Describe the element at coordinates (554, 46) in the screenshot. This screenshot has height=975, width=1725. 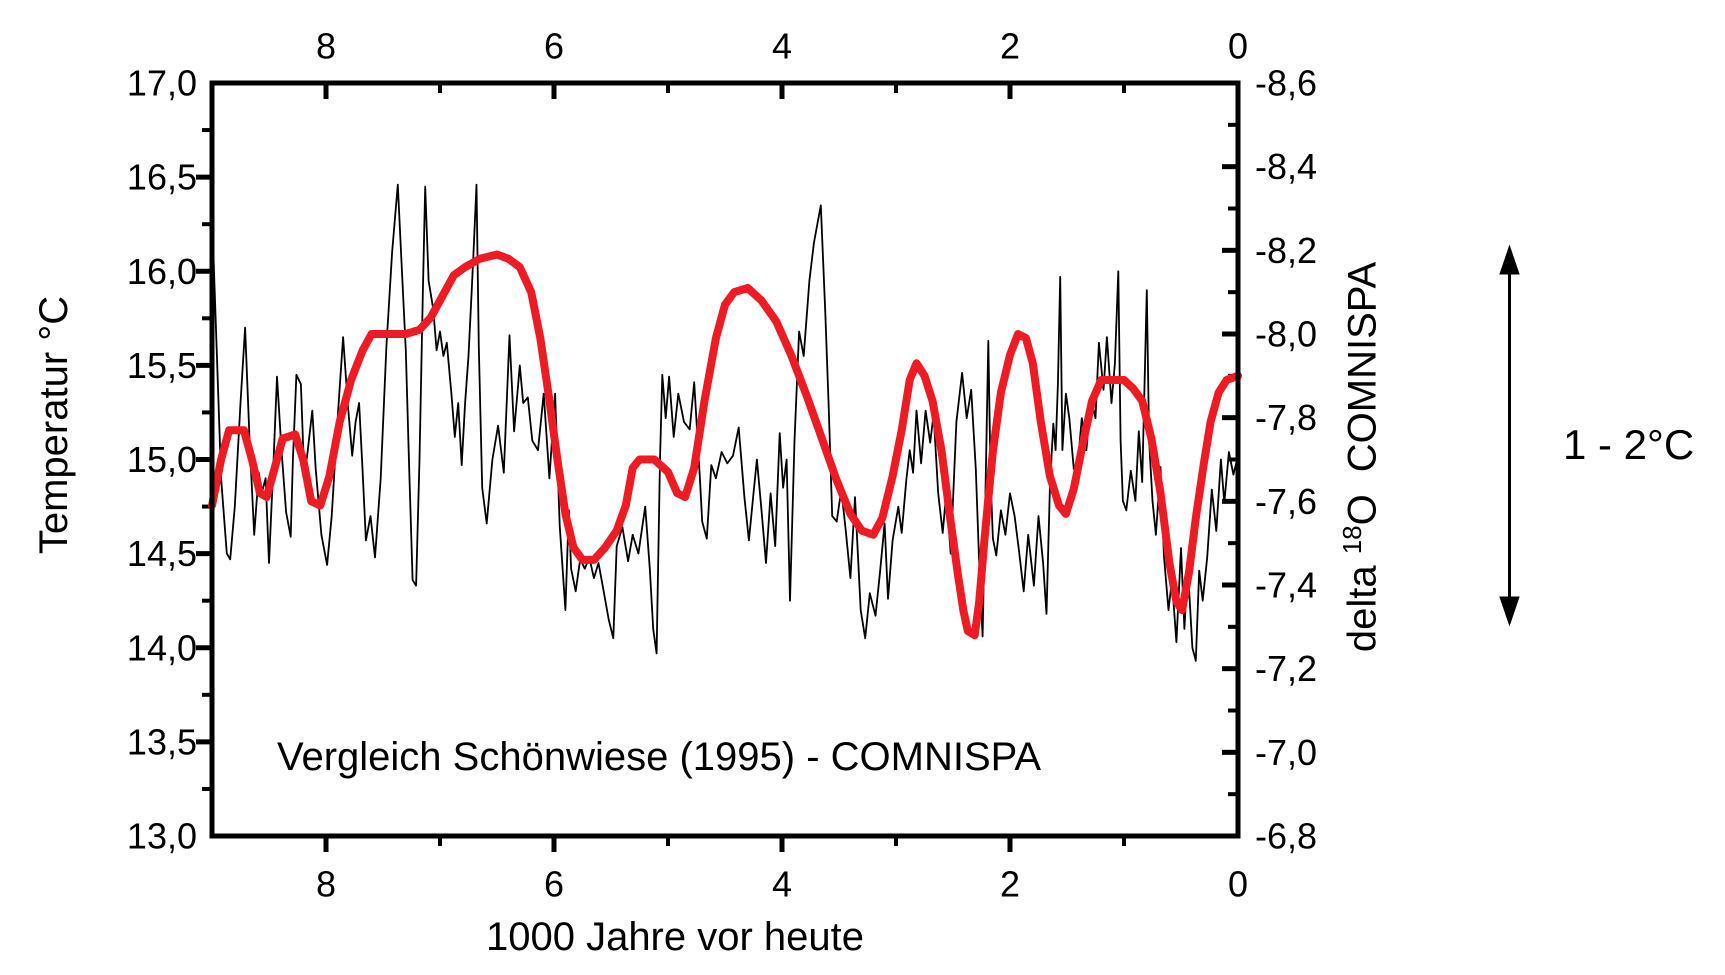
I see `top-axis-tick-label: 6` at that location.